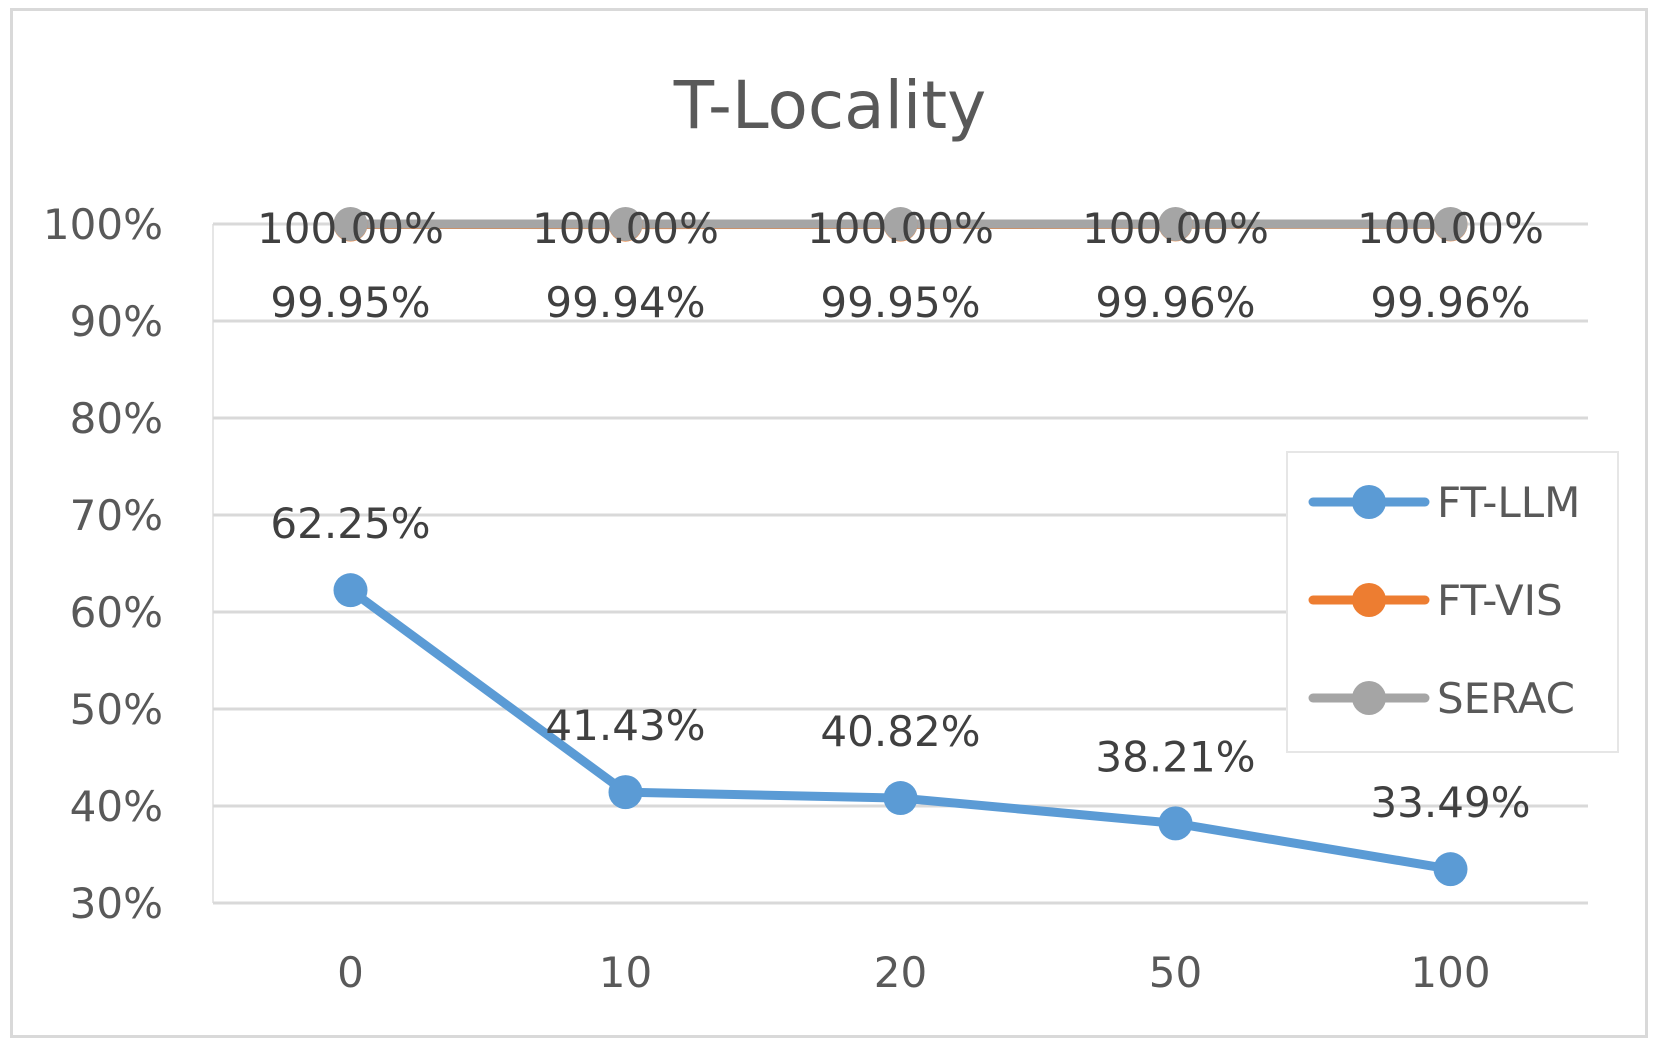  Describe the element at coordinates (116, 806) in the screenshot. I see `y-tick-label: 40%` at that location.